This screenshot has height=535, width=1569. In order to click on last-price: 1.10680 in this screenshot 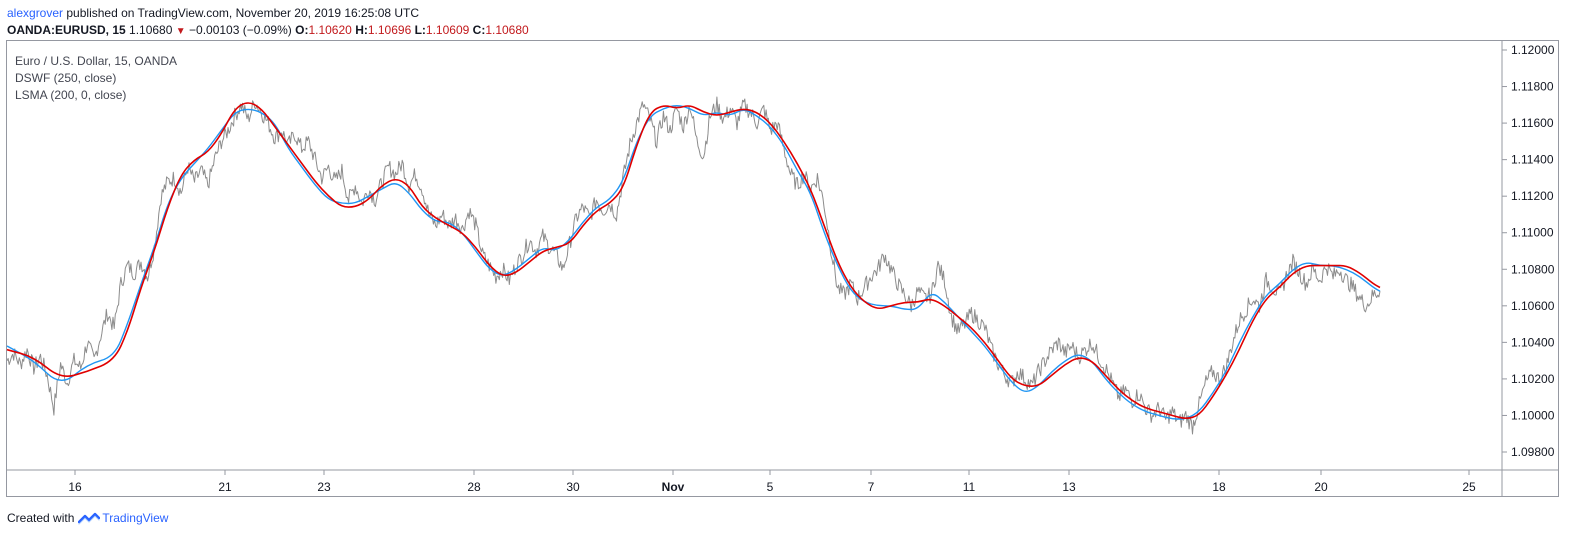, I will do `click(151, 30)`.